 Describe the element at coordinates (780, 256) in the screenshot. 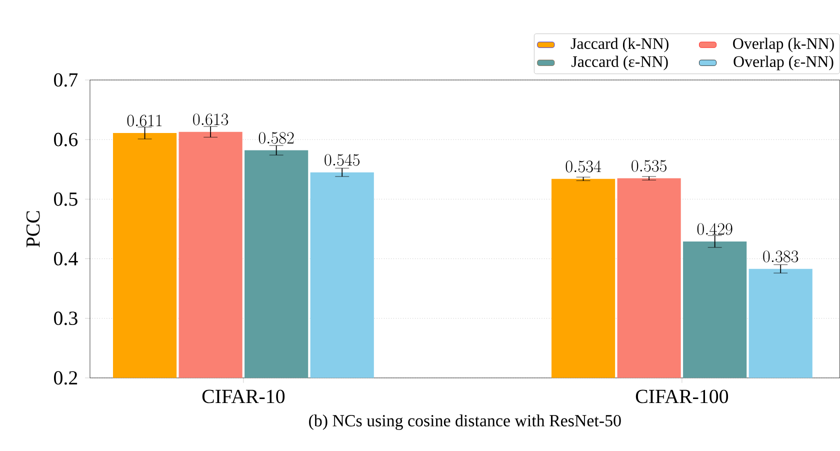

I see `data-label: 0.383` at that location.